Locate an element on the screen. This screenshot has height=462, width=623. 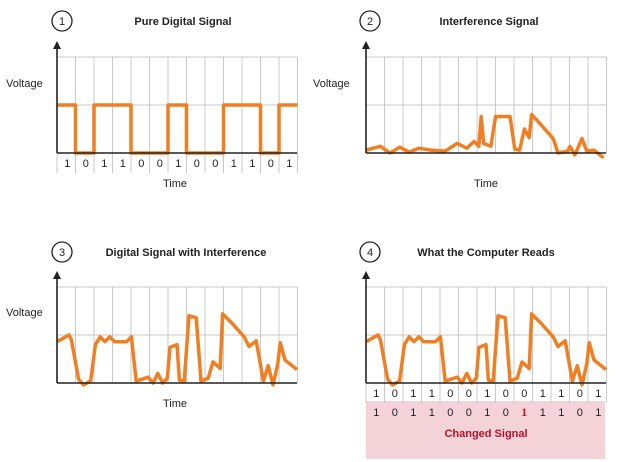
panel-title: Interference Signal is located at coordinates (488, 22).